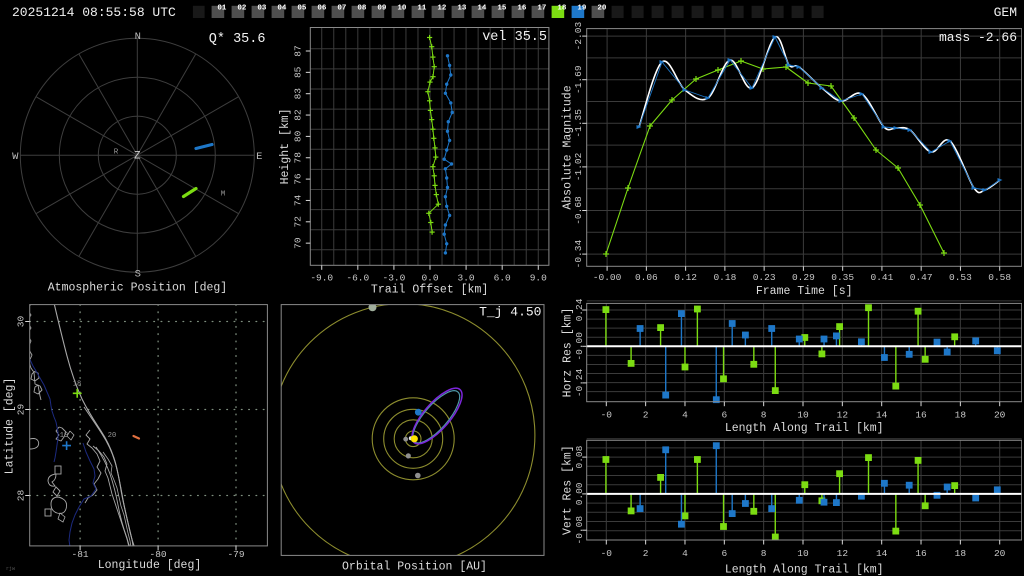 Image resolution: width=1024 pixels, height=576 pixels. What do you see at coordinates (579, 530) in the screenshot?
I see `svg-text: -0.08` at bounding box center [579, 530].